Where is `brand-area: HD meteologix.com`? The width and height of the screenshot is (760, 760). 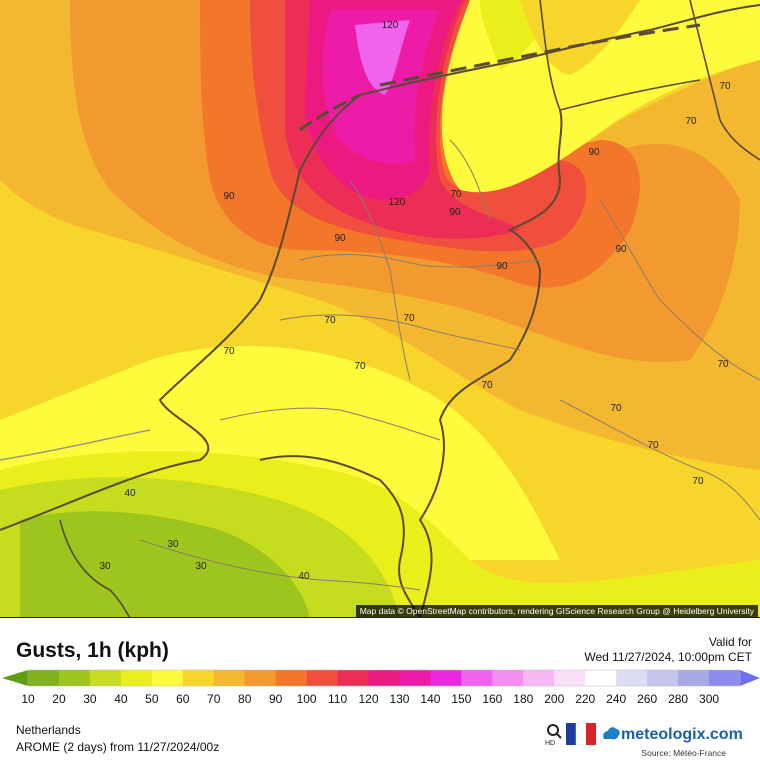 brand-area: HD meteologix.com is located at coordinates (650, 734).